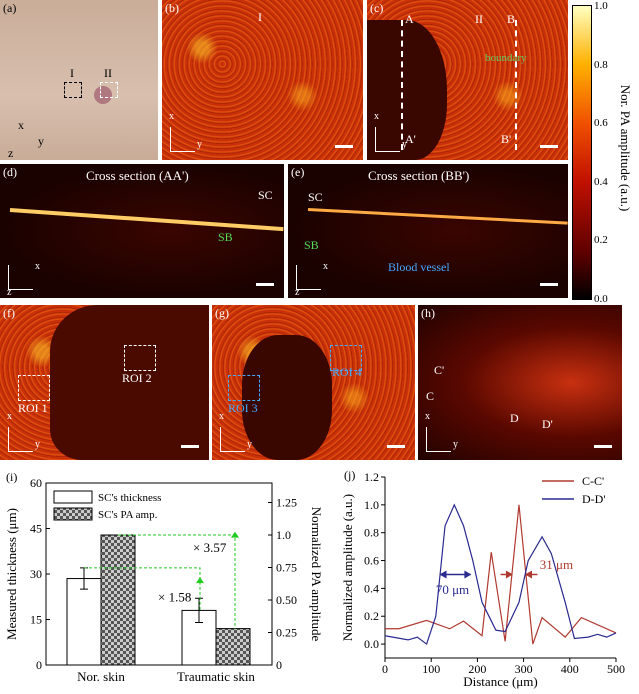  What do you see at coordinates (243, 408) in the screenshot?
I see `roi-label-3: ROI 3` at bounding box center [243, 408].